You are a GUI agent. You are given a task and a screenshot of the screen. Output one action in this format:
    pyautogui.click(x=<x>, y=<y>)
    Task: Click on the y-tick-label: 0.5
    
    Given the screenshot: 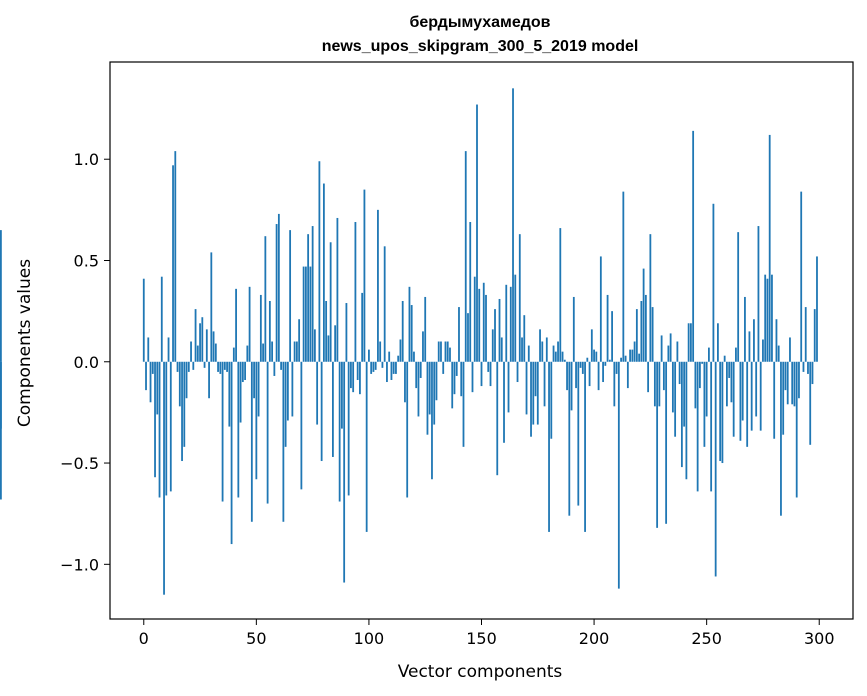 What is the action you would take?
    pyautogui.click(x=86, y=260)
    